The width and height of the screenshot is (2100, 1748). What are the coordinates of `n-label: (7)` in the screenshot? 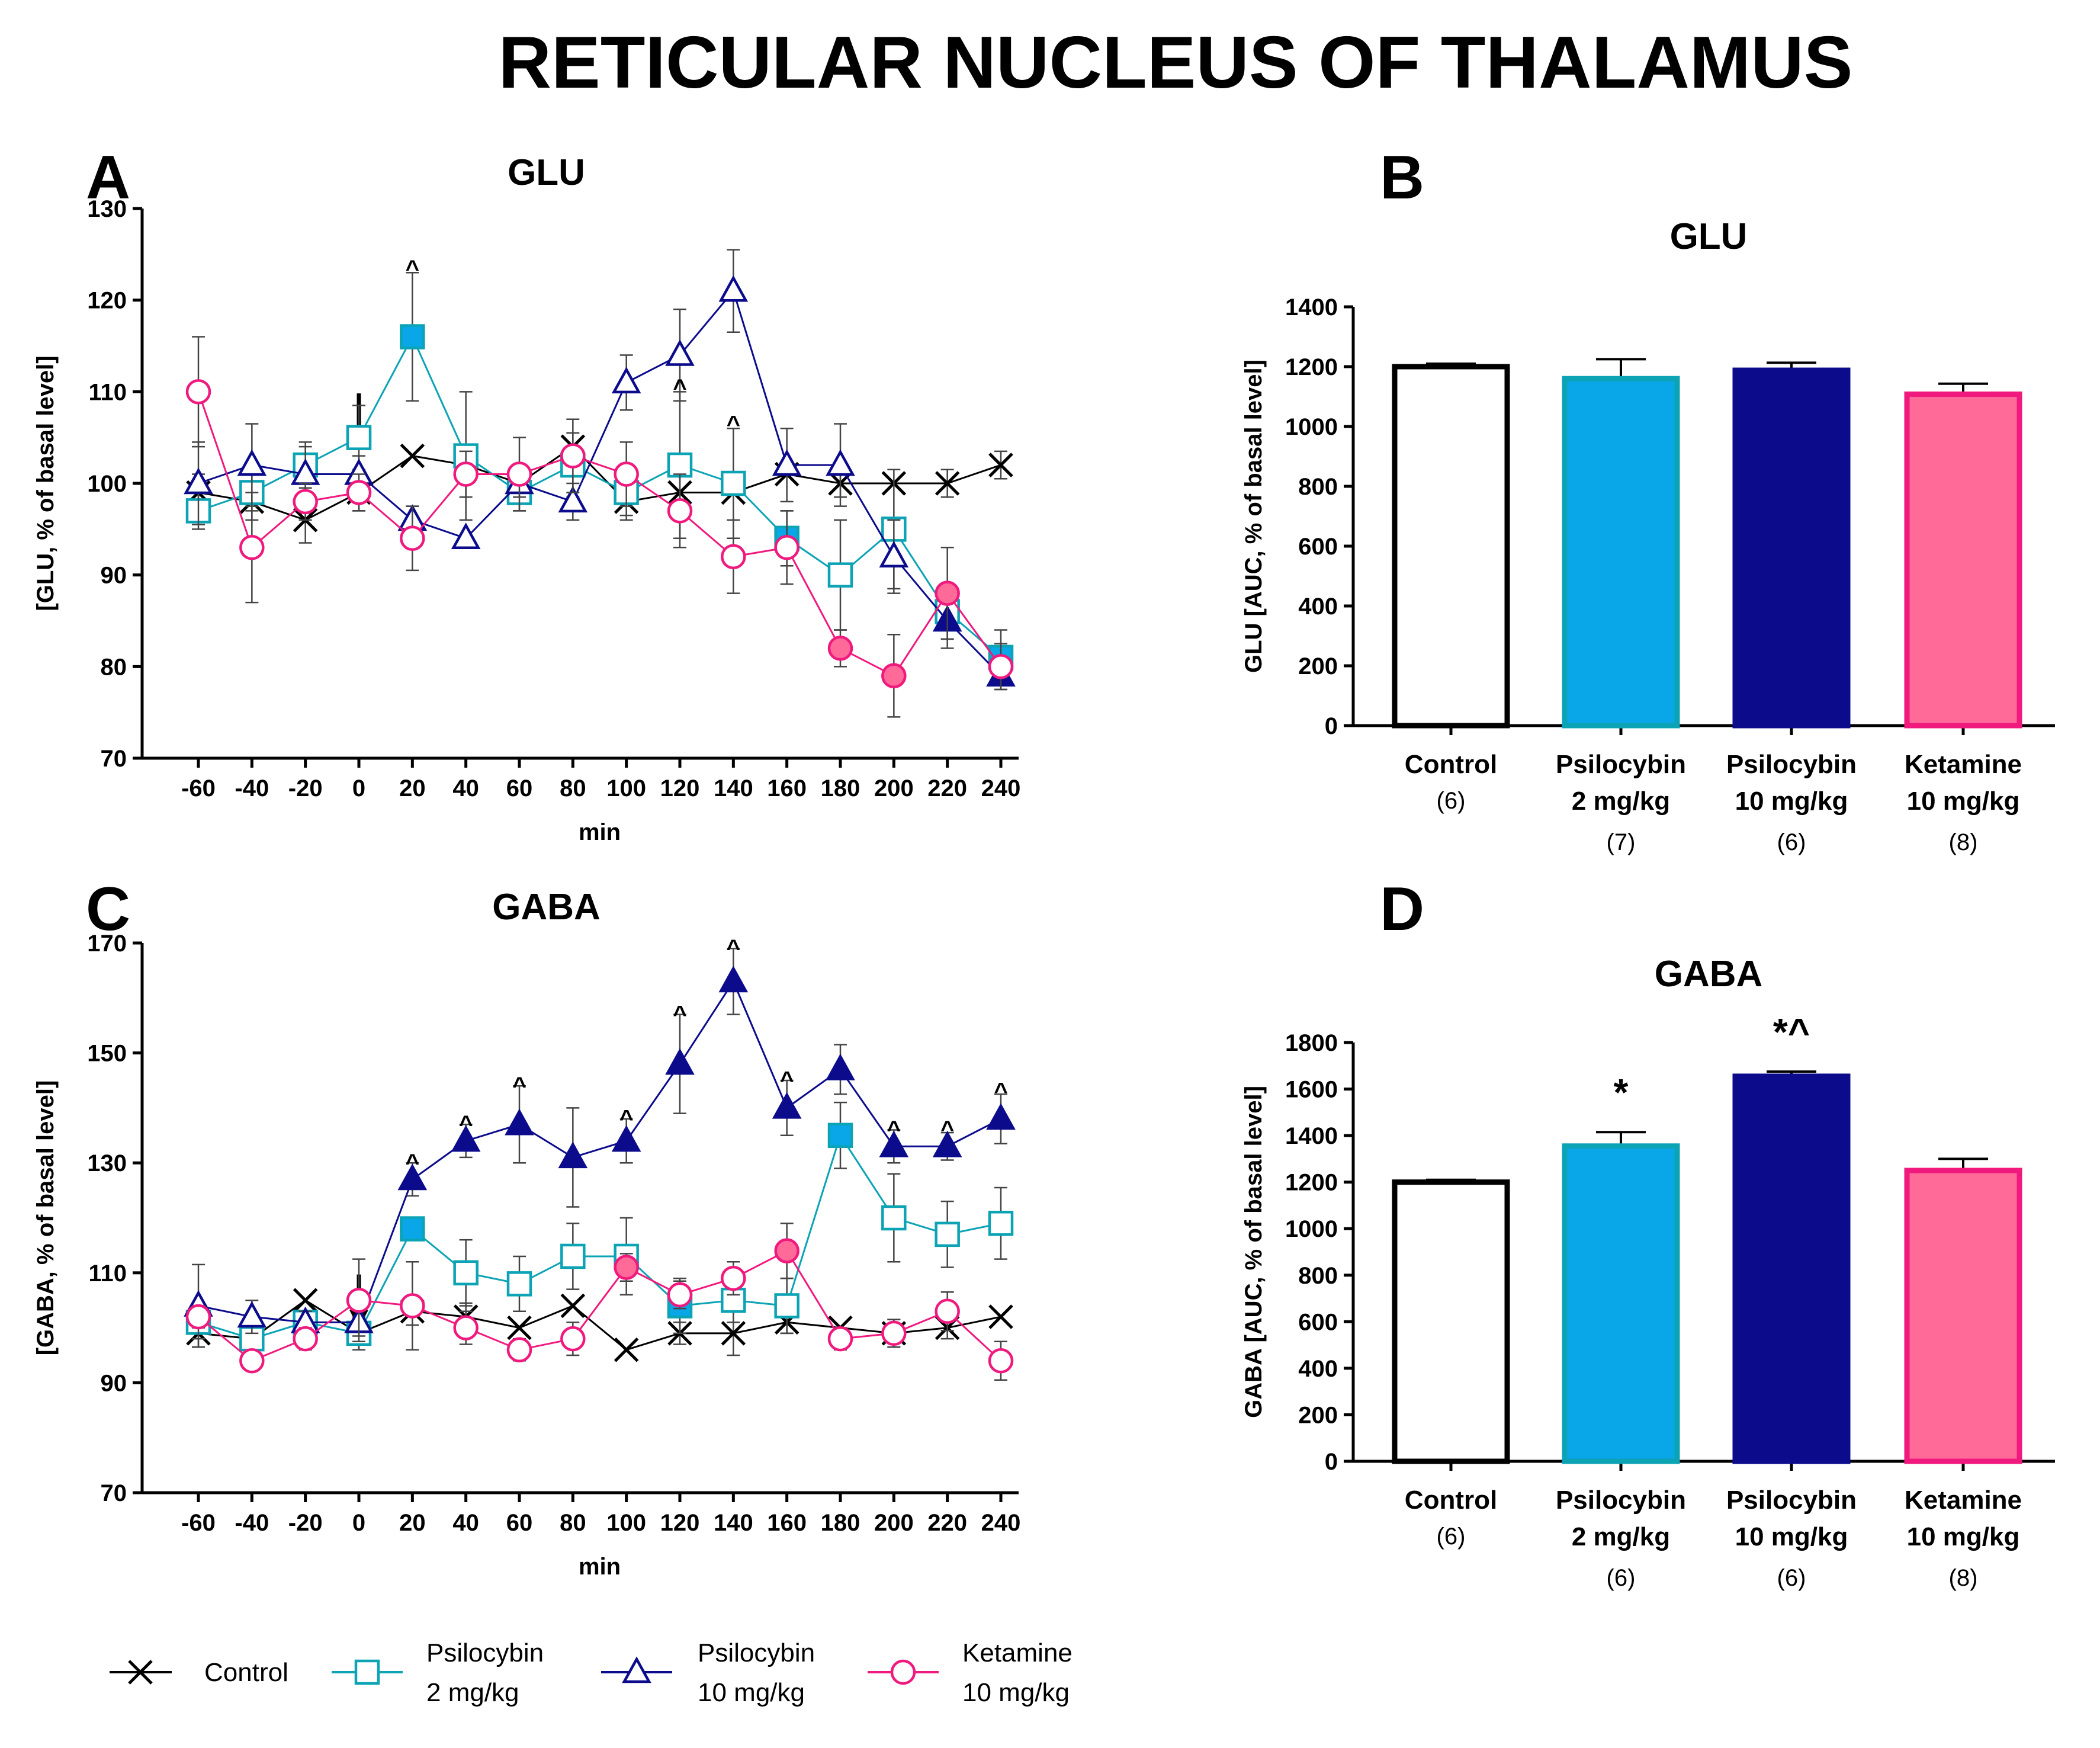 It's located at (1622, 842).